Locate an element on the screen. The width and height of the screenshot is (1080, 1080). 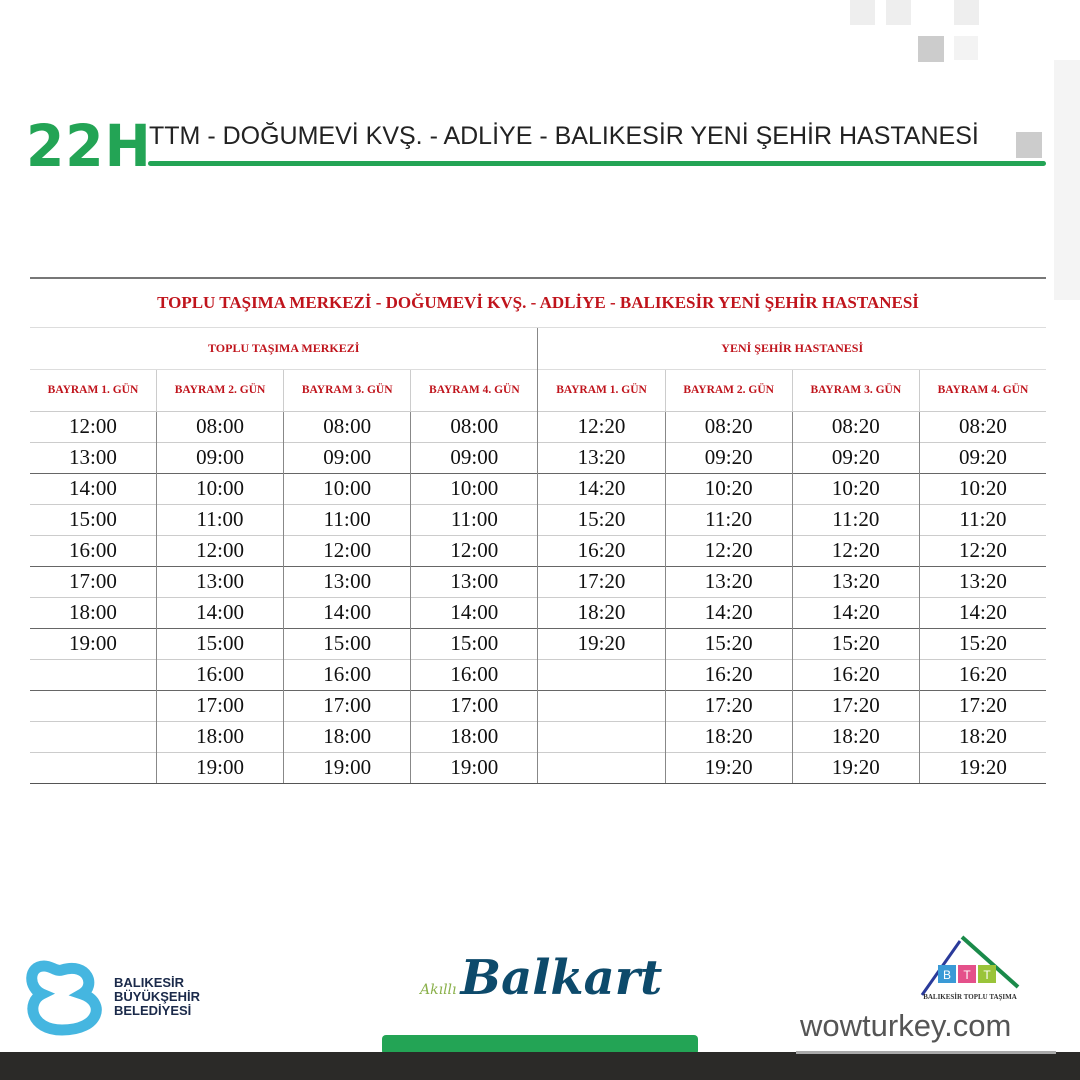
table-row: 18:00 18:00 18:00 18:20 18:20 18:20 is located at coordinates (538, 736).